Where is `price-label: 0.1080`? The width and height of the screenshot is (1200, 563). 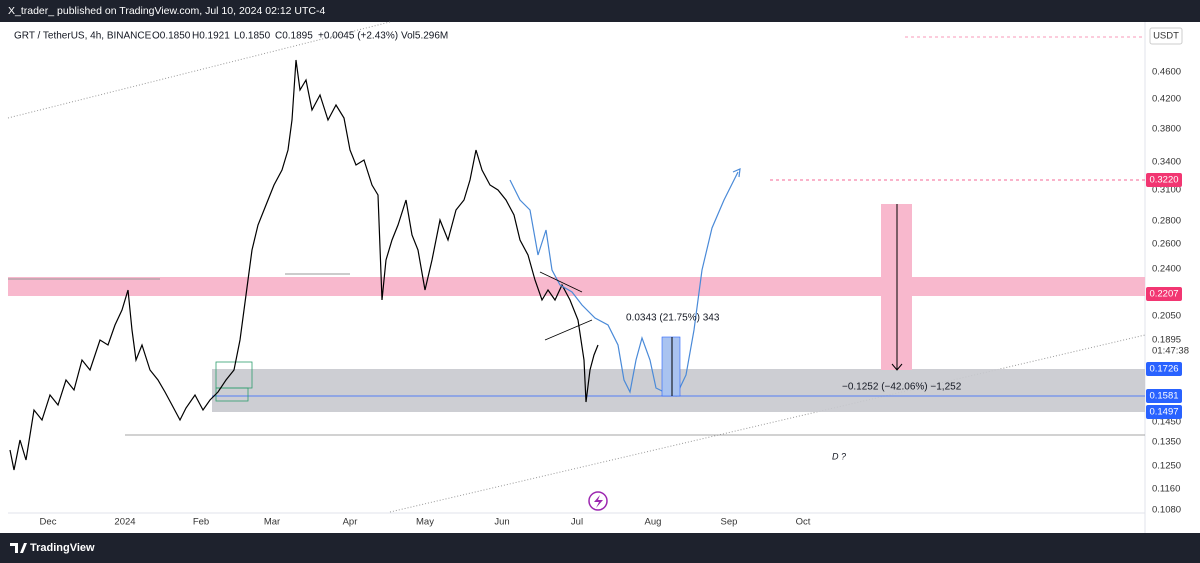
price-label: 0.1080 is located at coordinates (1166, 510).